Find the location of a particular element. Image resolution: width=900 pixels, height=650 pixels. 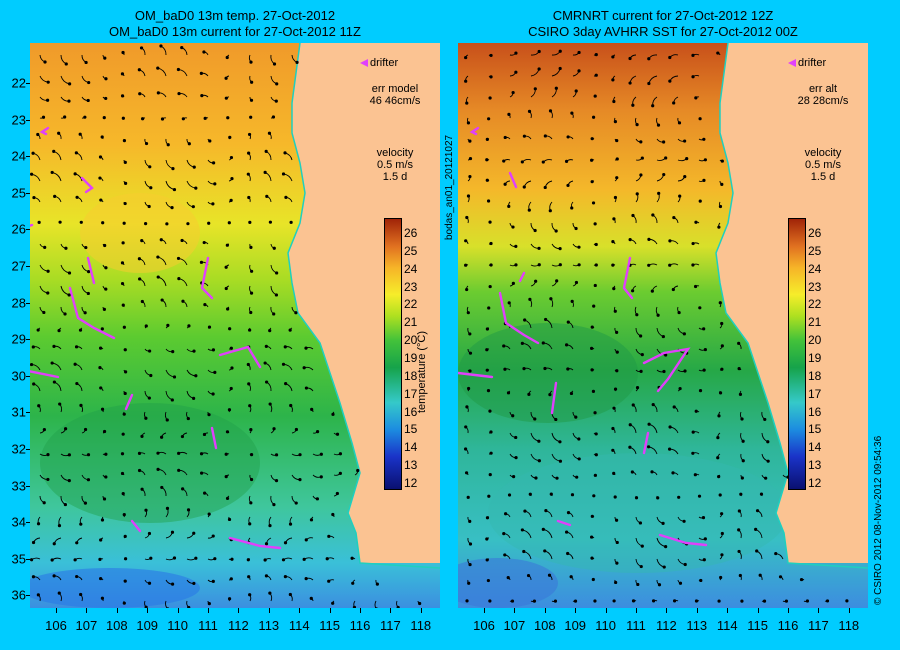

latitude-tick-label: 25 is located at coordinates (18, 193).